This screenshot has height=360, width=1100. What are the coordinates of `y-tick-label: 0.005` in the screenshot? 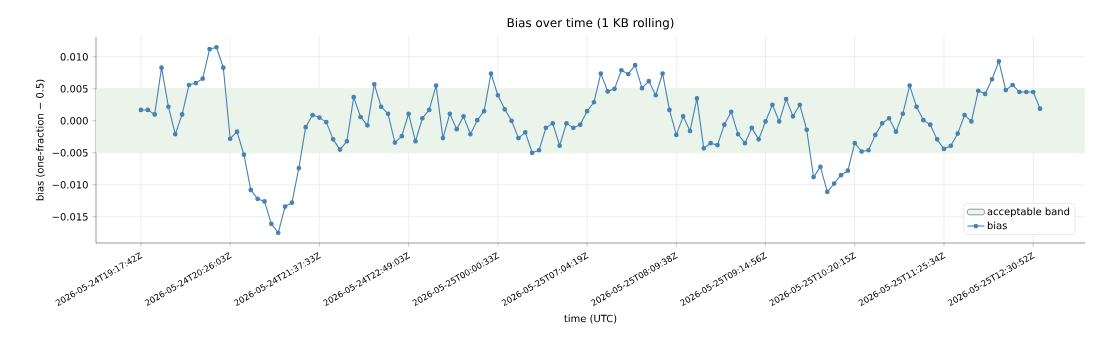 It's located at (74, 89).